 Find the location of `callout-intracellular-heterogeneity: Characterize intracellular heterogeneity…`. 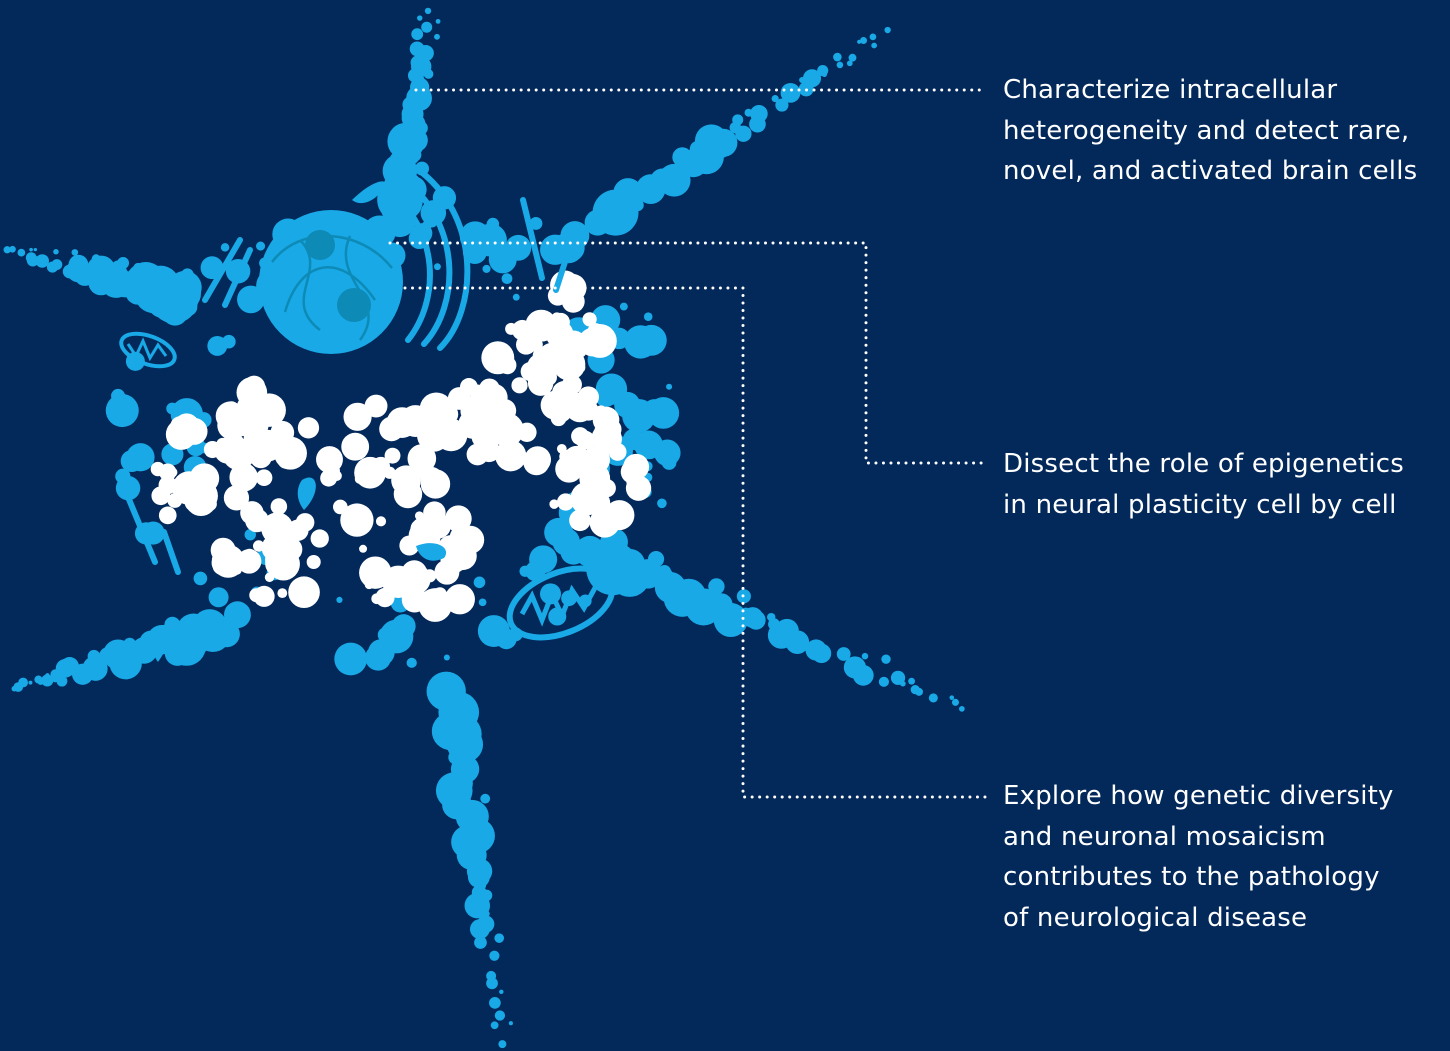

callout-intracellular-heterogeneity: Characterize intracellular heterogeneity… is located at coordinates (1210, 130).